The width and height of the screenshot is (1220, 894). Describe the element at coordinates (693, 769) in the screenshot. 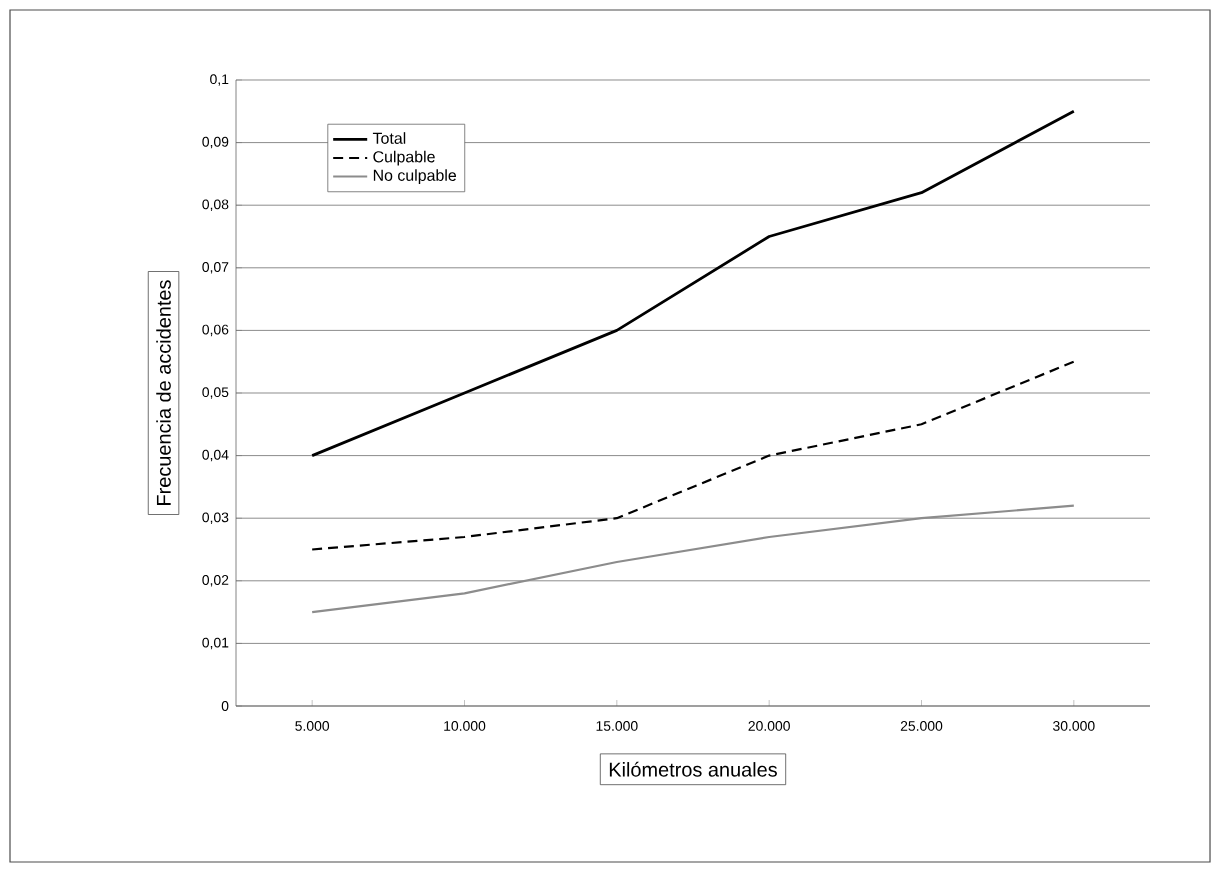

I see `x-axis-title: Kilómetros anuales` at that location.